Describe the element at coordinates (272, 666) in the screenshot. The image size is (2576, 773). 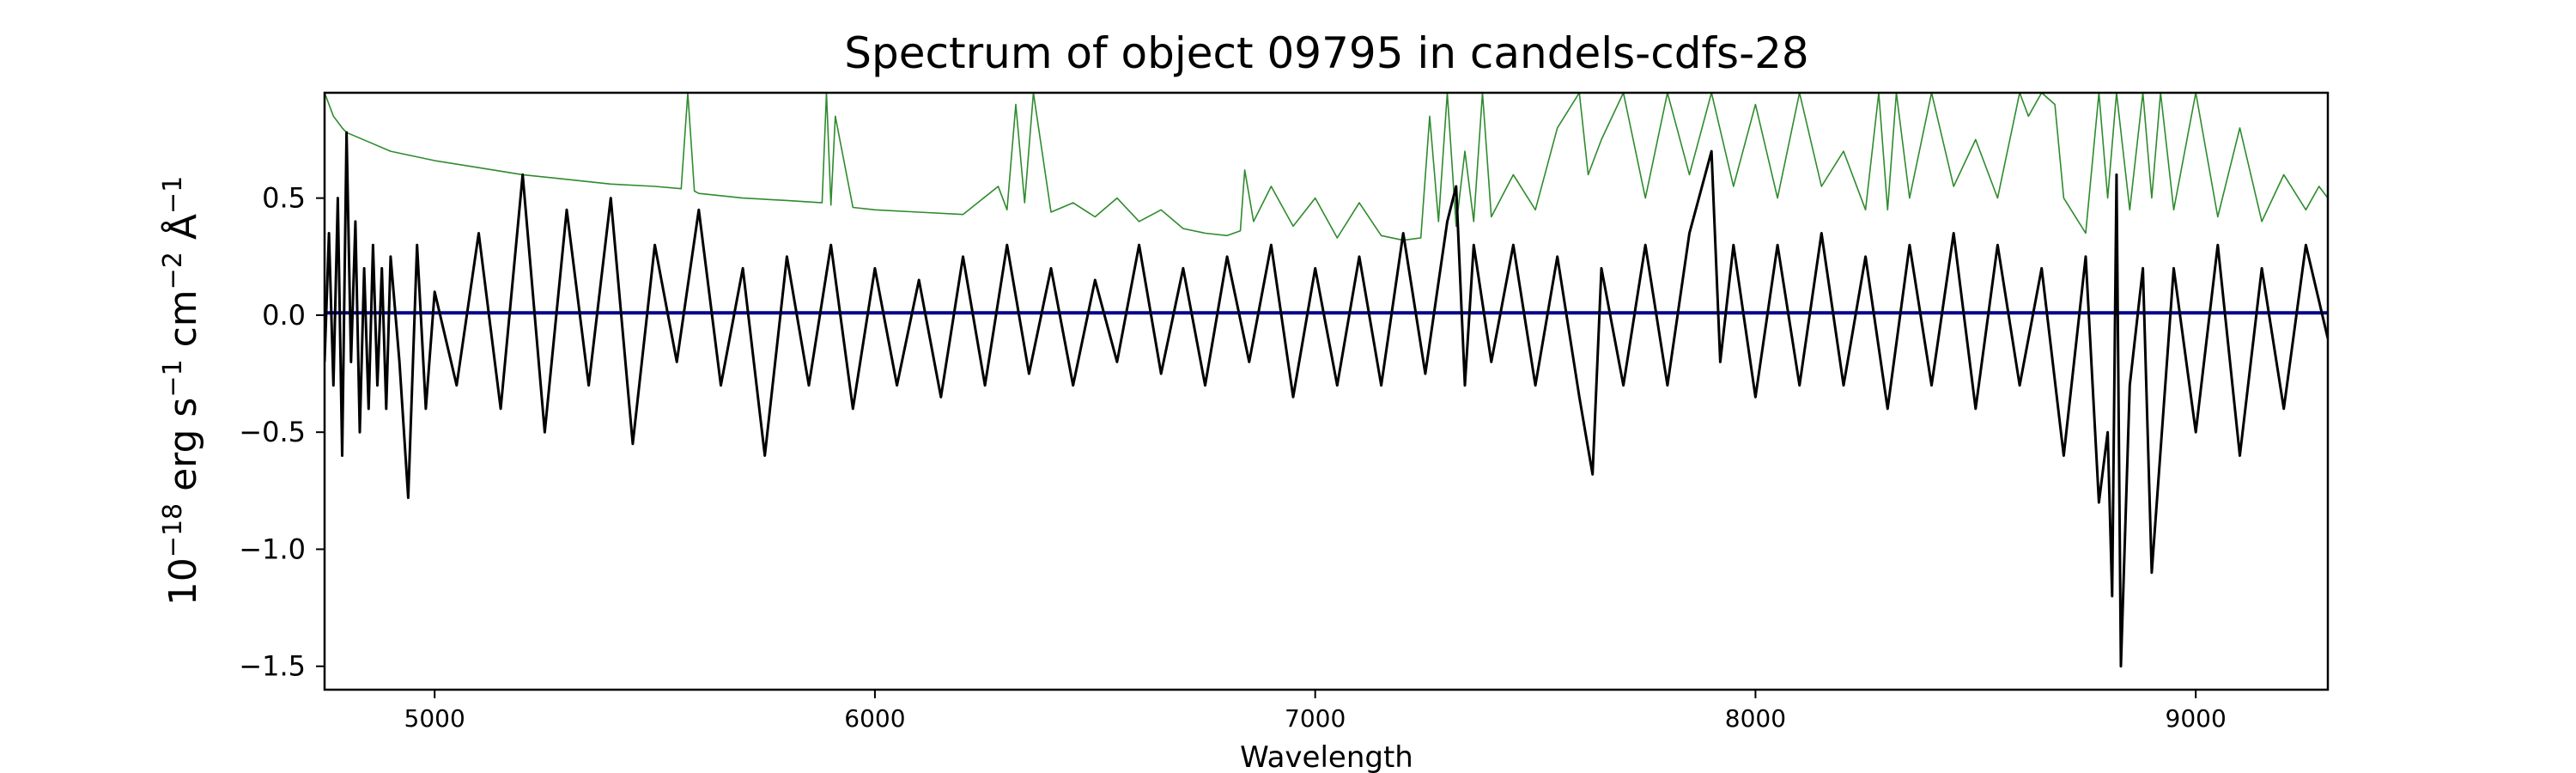
I see `y-tick-label: −1.5` at that location.